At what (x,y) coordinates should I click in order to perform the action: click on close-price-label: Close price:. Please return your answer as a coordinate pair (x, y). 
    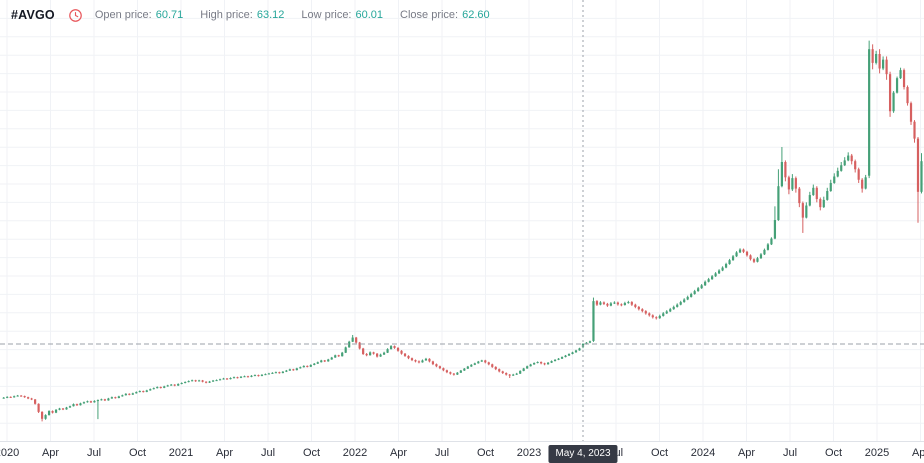
    Looking at the image, I should click on (429, 15).